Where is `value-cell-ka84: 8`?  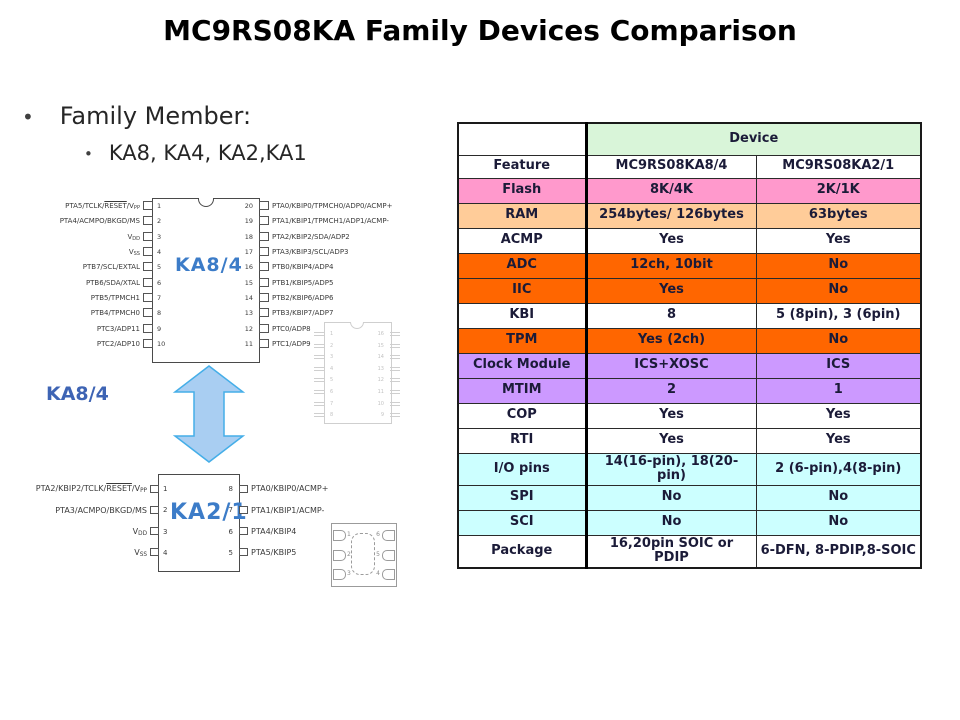
value-cell-ka84: 8 is located at coordinates (671, 315).